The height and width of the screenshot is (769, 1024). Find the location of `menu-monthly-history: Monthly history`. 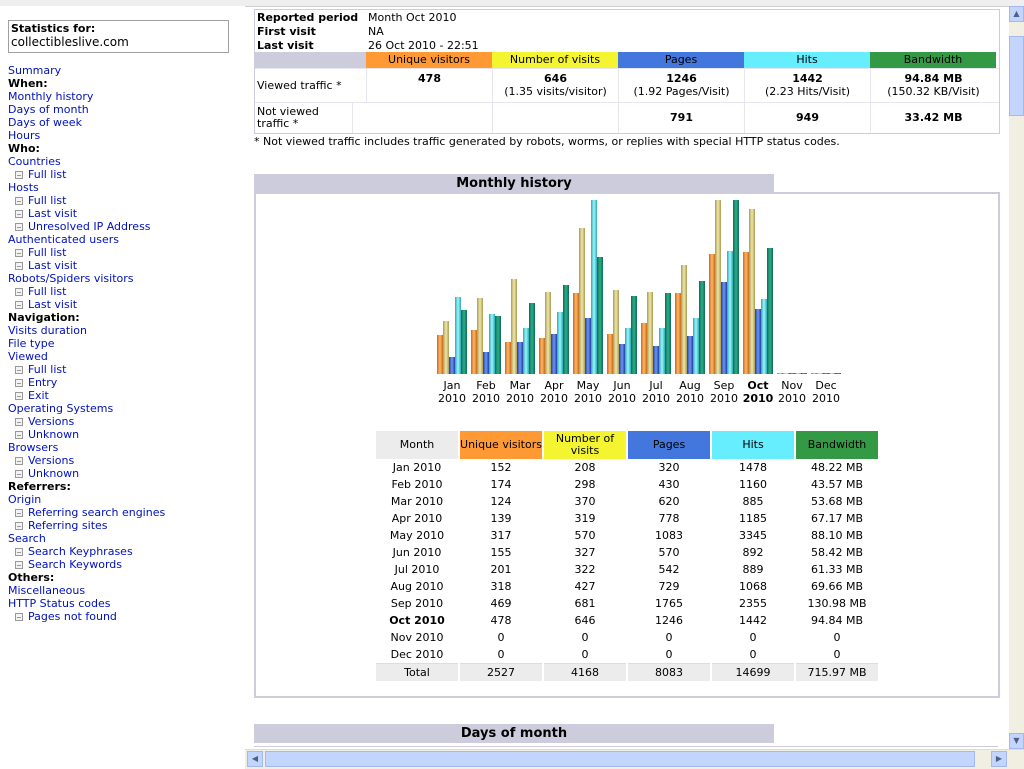

menu-monthly-history: Monthly history is located at coordinates (125, 96).